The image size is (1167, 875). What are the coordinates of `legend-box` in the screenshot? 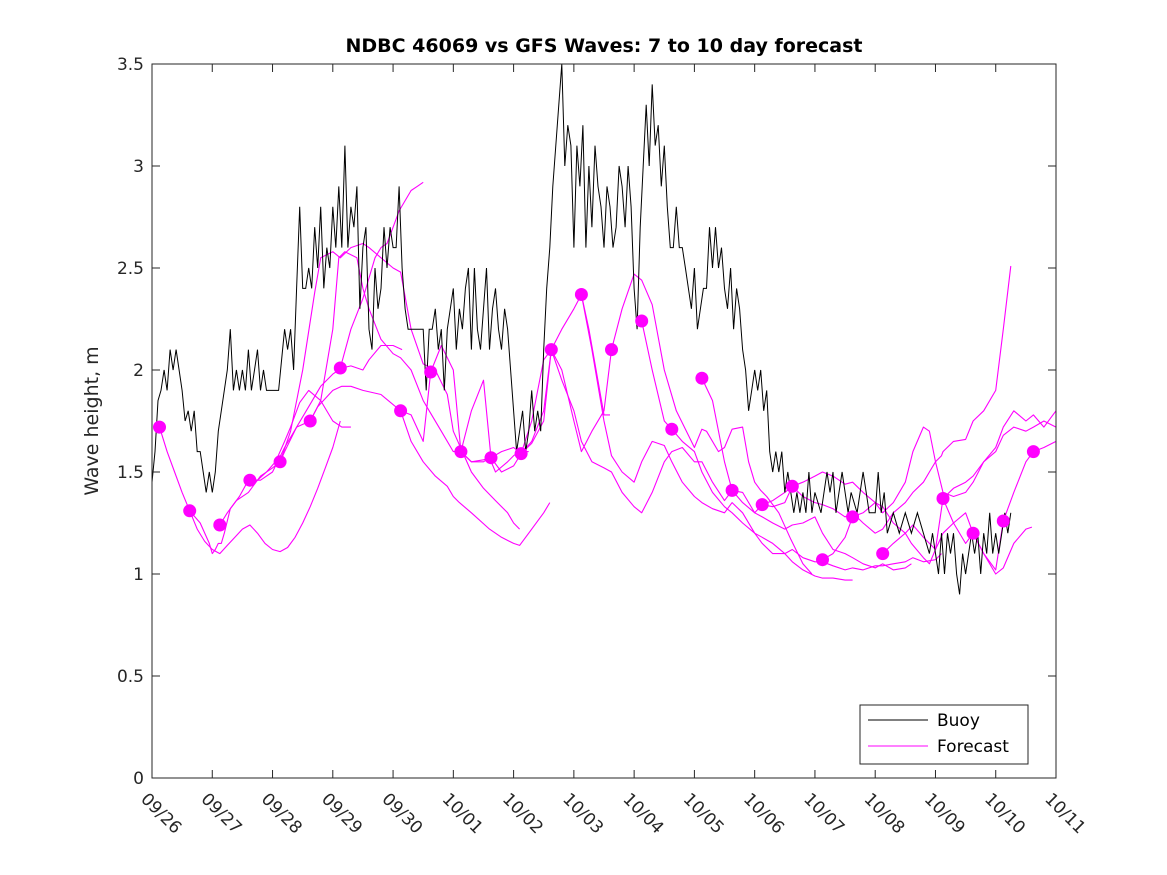 It's located at (944, 734).